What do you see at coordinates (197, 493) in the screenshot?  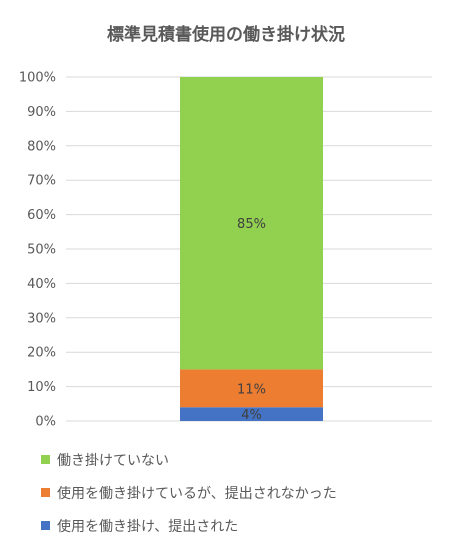 I see `legend-label: 使用を働き掛けているが、提出されなかった` at bounding box center [197, 493].